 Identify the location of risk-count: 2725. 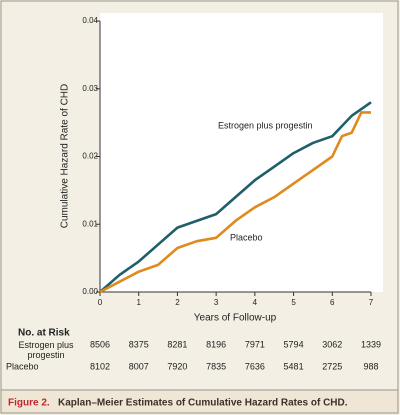
(332, 366).